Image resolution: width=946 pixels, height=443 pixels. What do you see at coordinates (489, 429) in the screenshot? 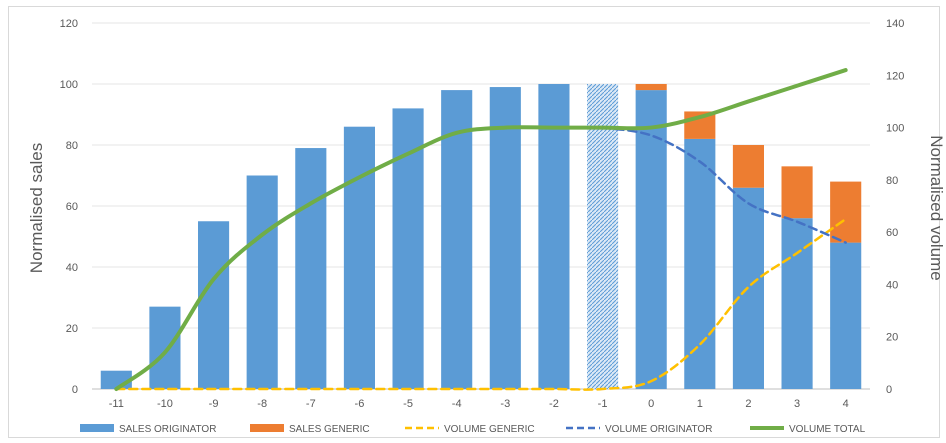
I see `legend-label: VOLUME GENERIC` at bounding box center [489, 429].